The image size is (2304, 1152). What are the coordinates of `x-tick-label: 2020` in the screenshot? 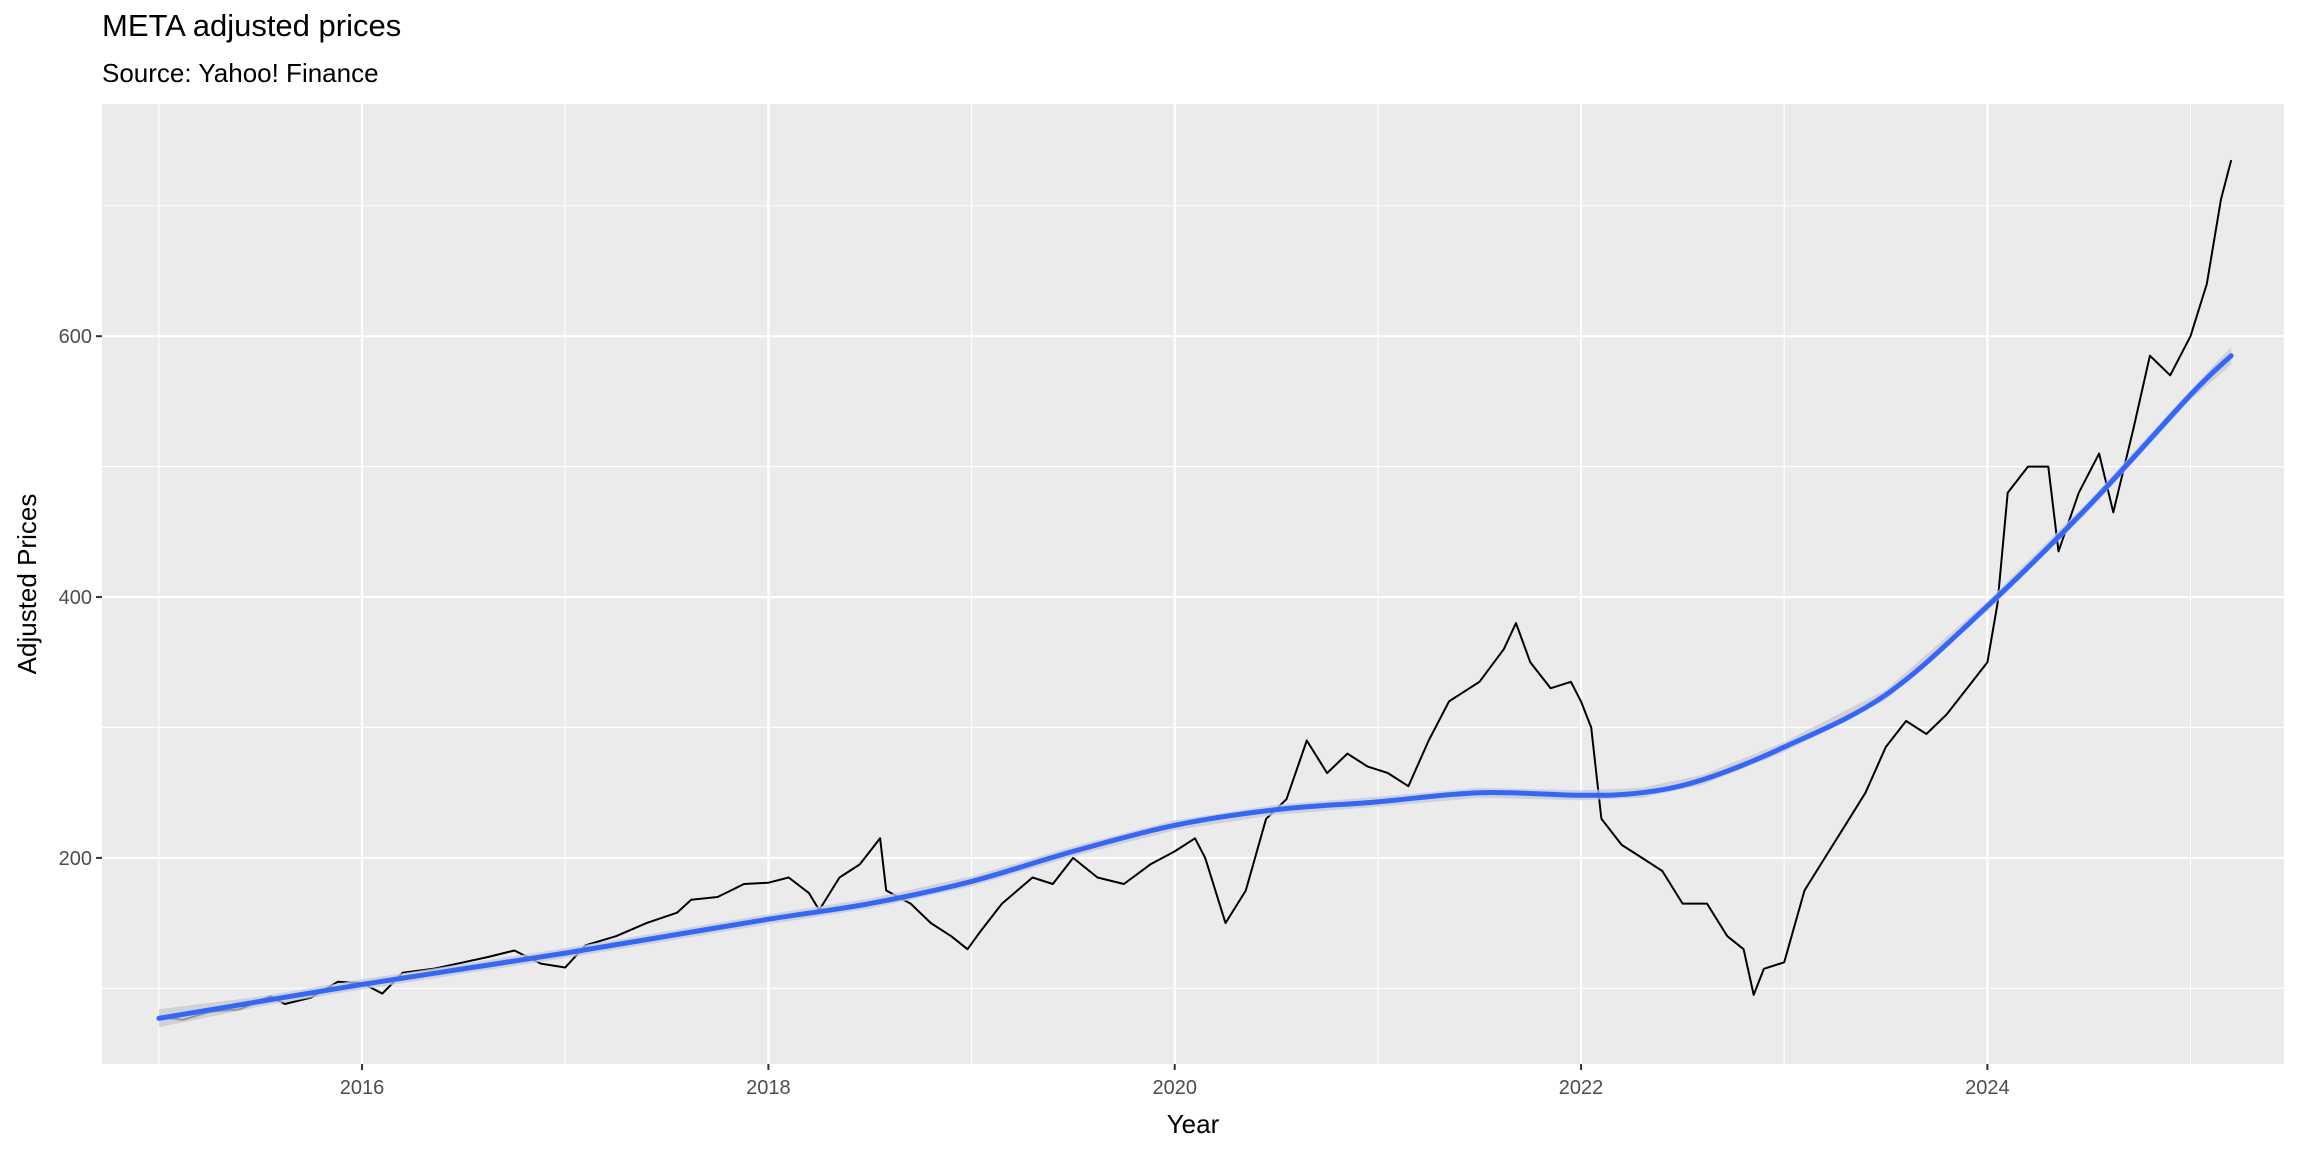 It's located at (1174, 1088).